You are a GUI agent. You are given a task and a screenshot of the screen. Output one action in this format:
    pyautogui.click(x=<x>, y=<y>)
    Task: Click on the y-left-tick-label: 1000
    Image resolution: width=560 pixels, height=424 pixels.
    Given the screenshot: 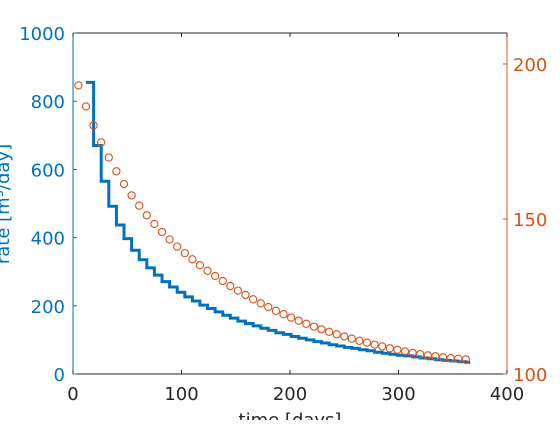 What is the action you would take?
    pyautogui.click(x=42, y=34)
    